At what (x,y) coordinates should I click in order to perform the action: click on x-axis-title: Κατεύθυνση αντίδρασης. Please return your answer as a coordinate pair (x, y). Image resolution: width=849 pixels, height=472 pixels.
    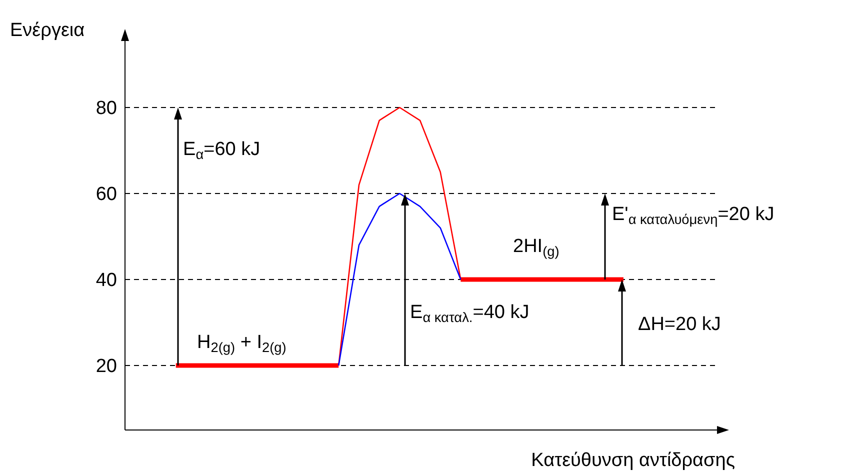
    Looking at the image, I should click on (633, 460).